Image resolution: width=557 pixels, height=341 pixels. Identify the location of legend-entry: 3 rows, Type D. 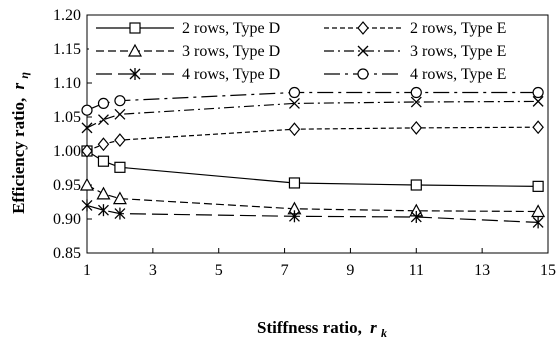
(188, 51).